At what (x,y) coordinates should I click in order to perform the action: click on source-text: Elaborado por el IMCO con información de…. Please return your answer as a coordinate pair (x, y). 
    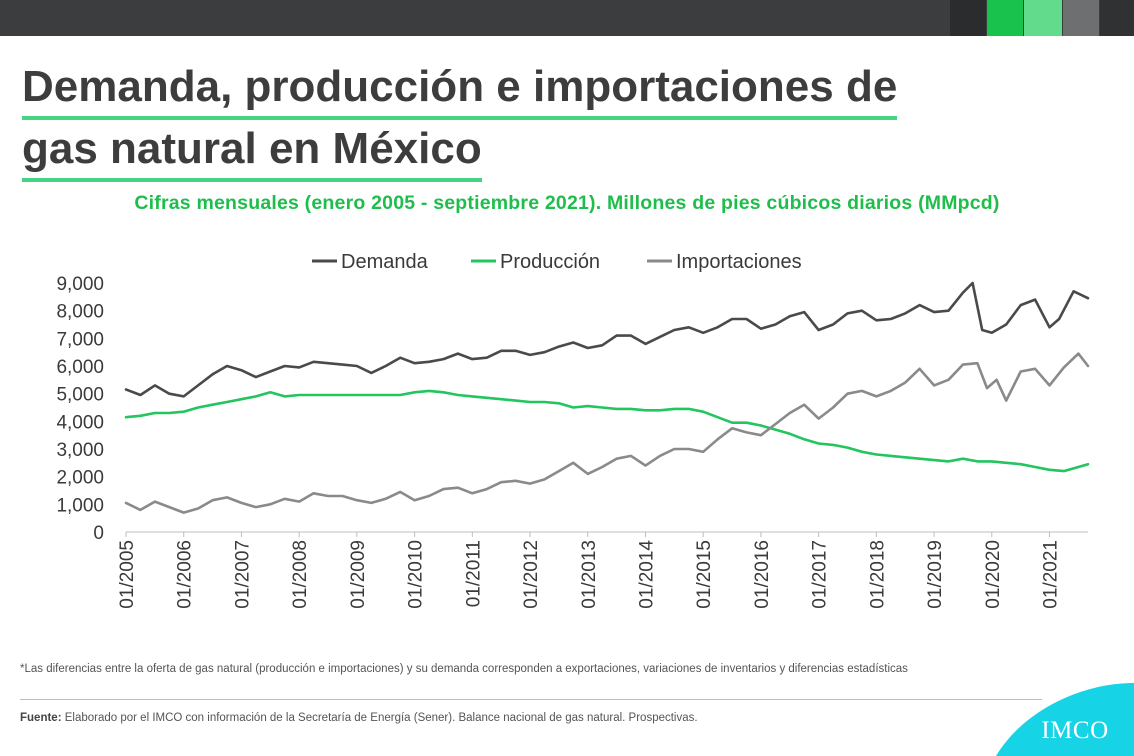
    Looking at the image, I should click on (379, 718).